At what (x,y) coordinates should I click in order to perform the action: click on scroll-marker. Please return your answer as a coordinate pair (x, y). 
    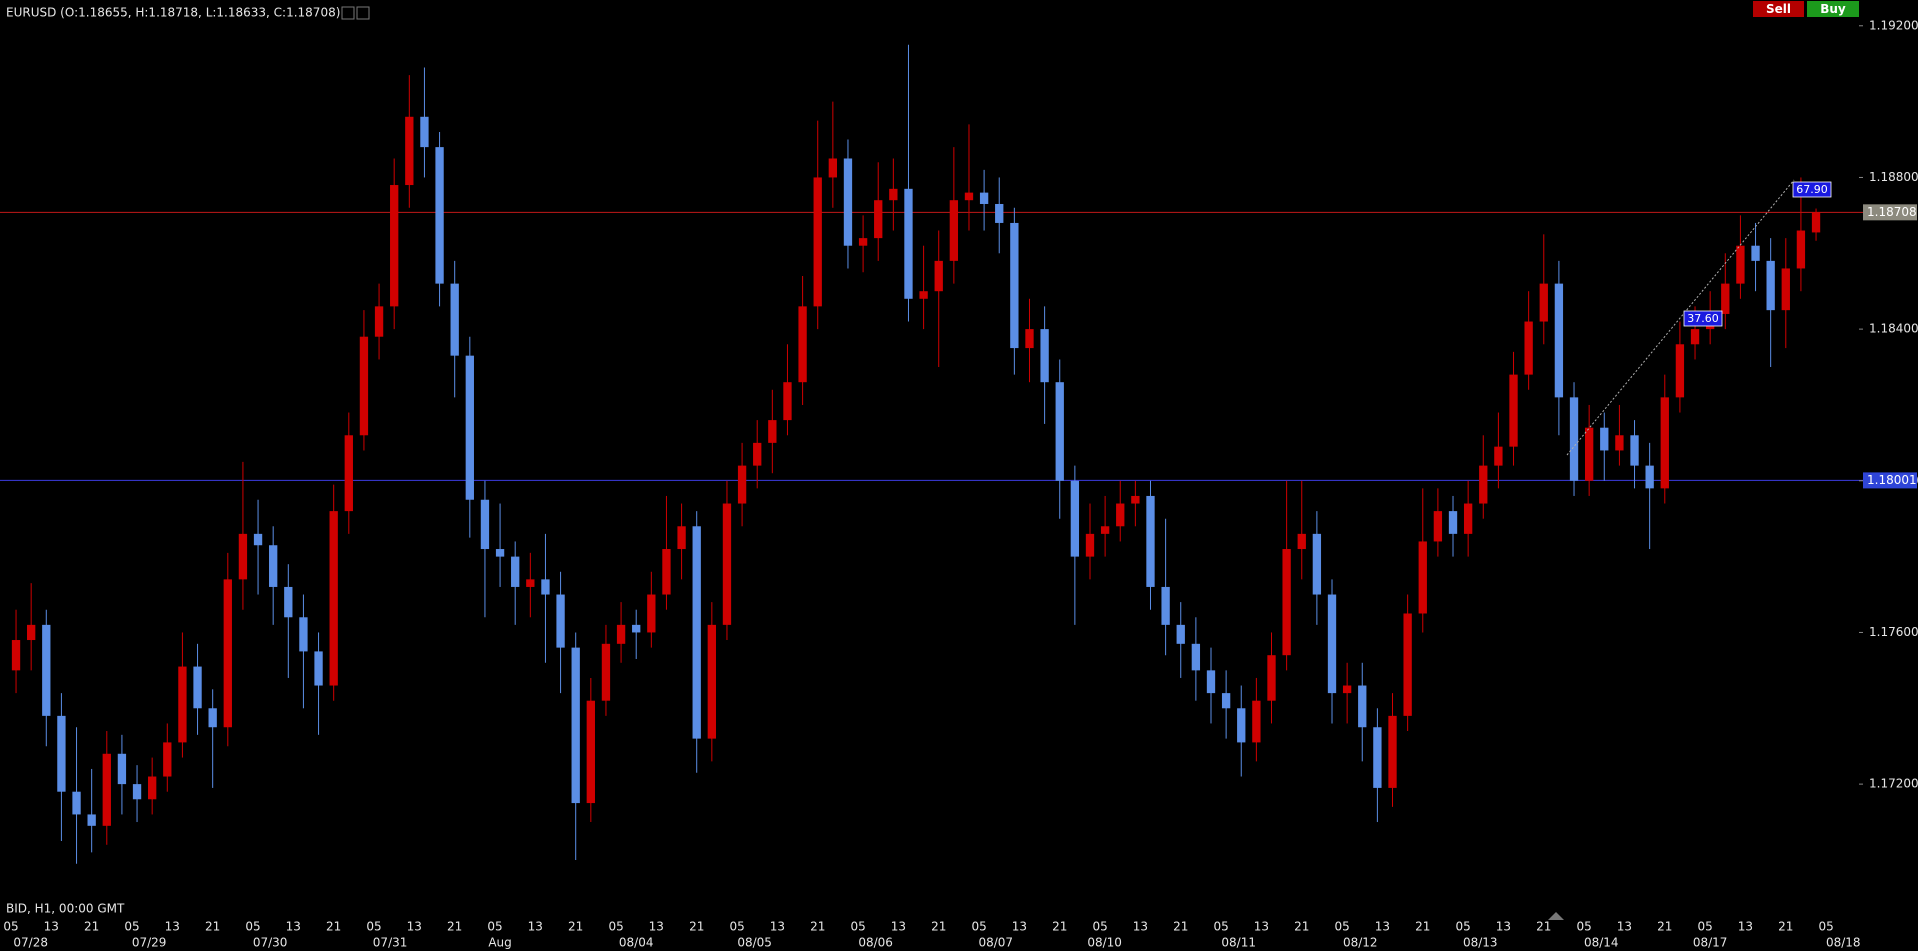
    Looking at the image, I should click on (1556, 916).